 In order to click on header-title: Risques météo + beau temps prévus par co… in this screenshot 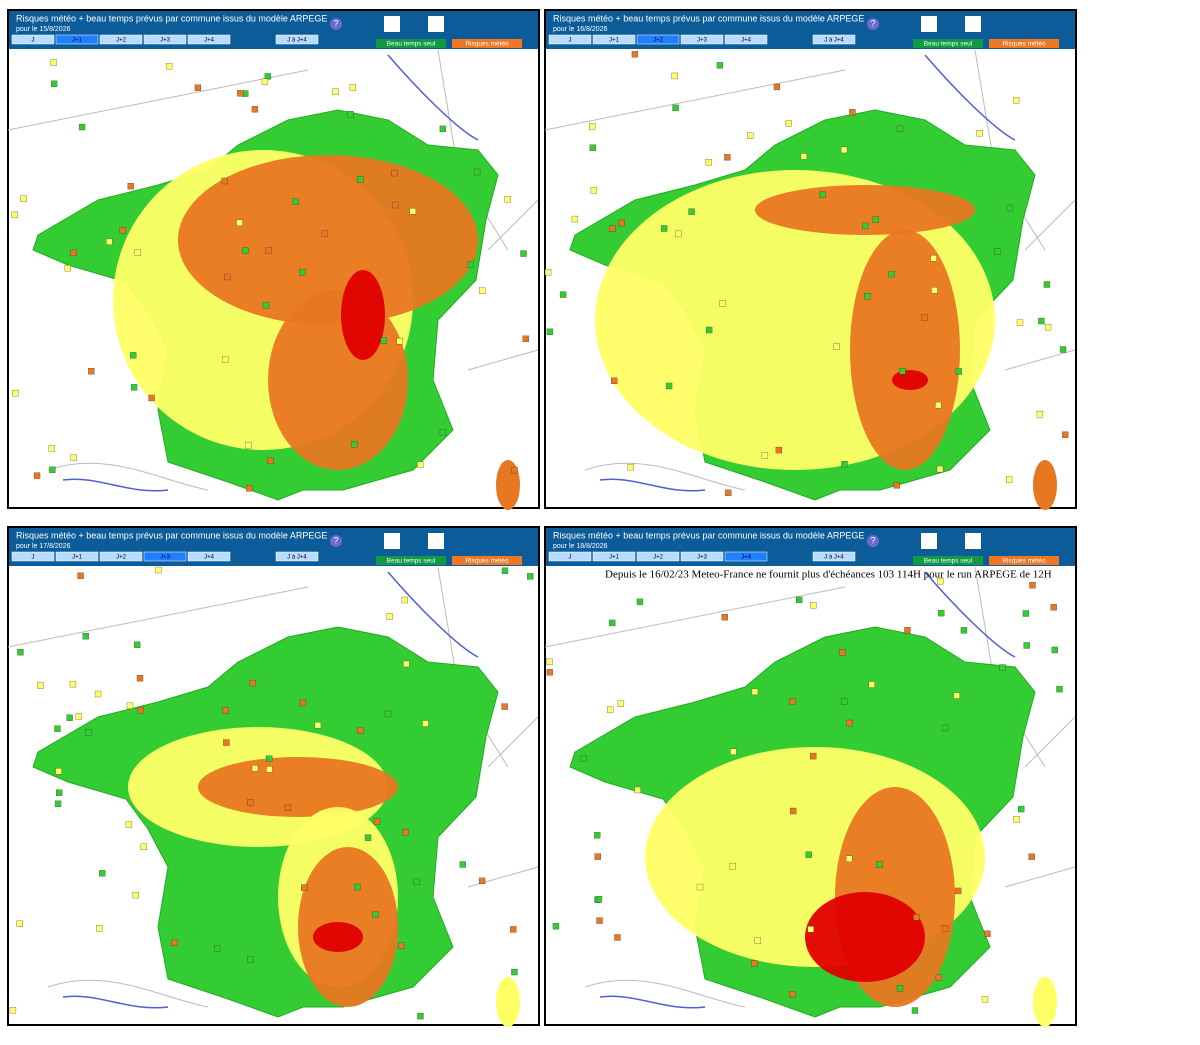, I will do `click(171, 535)`.